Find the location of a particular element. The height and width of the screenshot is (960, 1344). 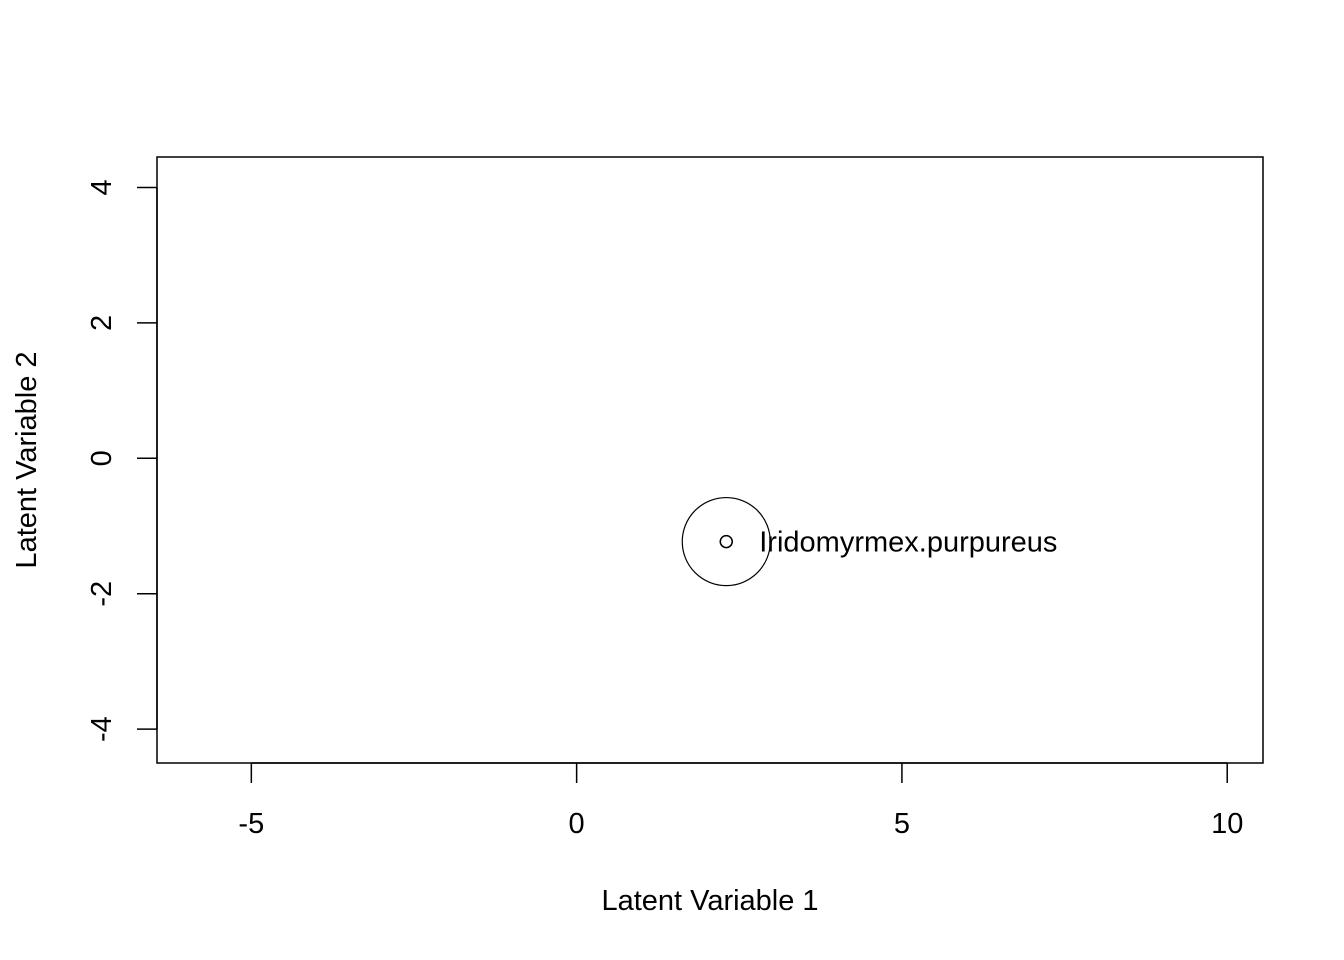

y-axis-label: Latent Variable 2 is located at coordinates (27, 459).